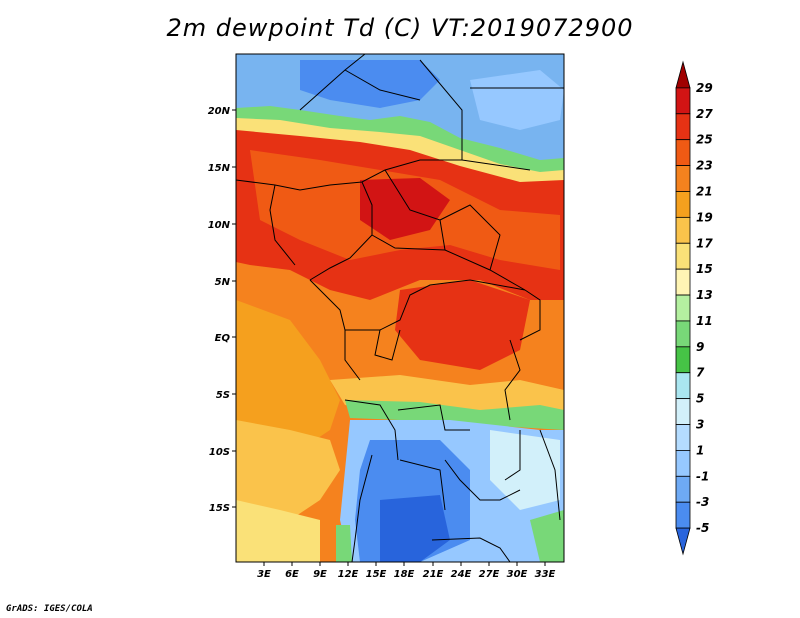  Describe the element at coordinates (704, 243) in the screenshot. I see `colorbar-label: 17` at that location.